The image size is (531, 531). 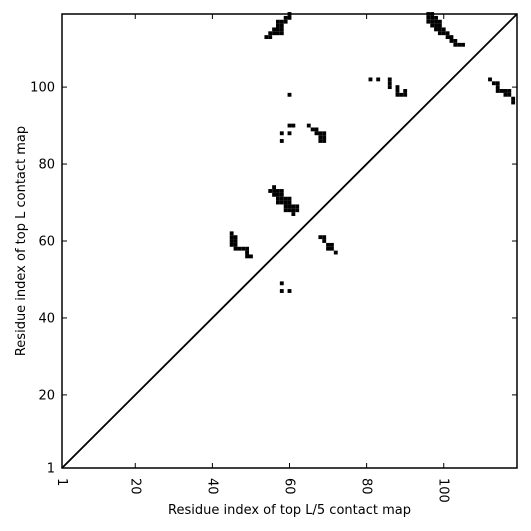 I want to click on y-tick-label: 100, so click(x=42, y=88).